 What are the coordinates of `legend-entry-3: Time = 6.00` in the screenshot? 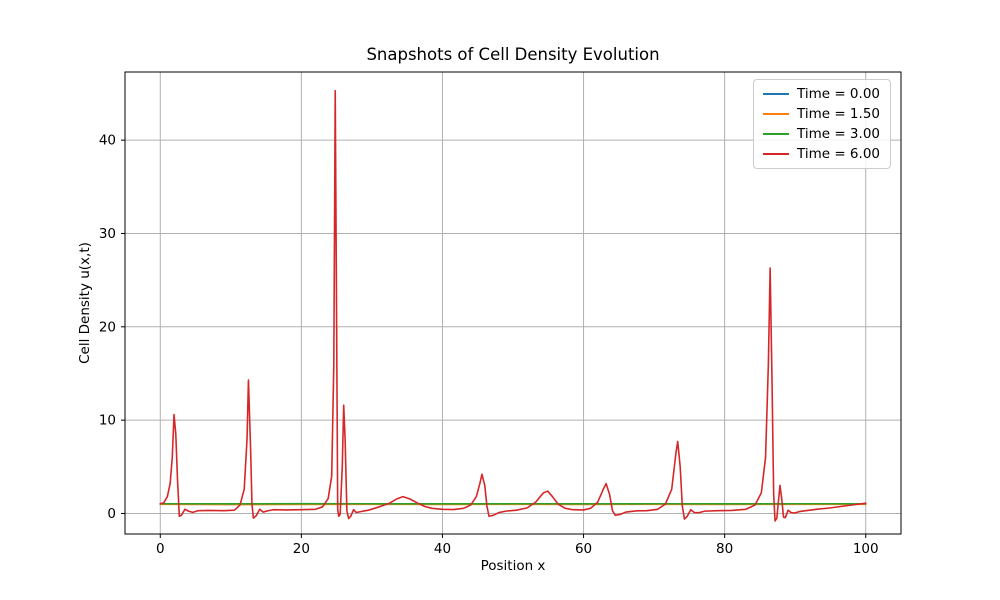 It's located at (821, 154).